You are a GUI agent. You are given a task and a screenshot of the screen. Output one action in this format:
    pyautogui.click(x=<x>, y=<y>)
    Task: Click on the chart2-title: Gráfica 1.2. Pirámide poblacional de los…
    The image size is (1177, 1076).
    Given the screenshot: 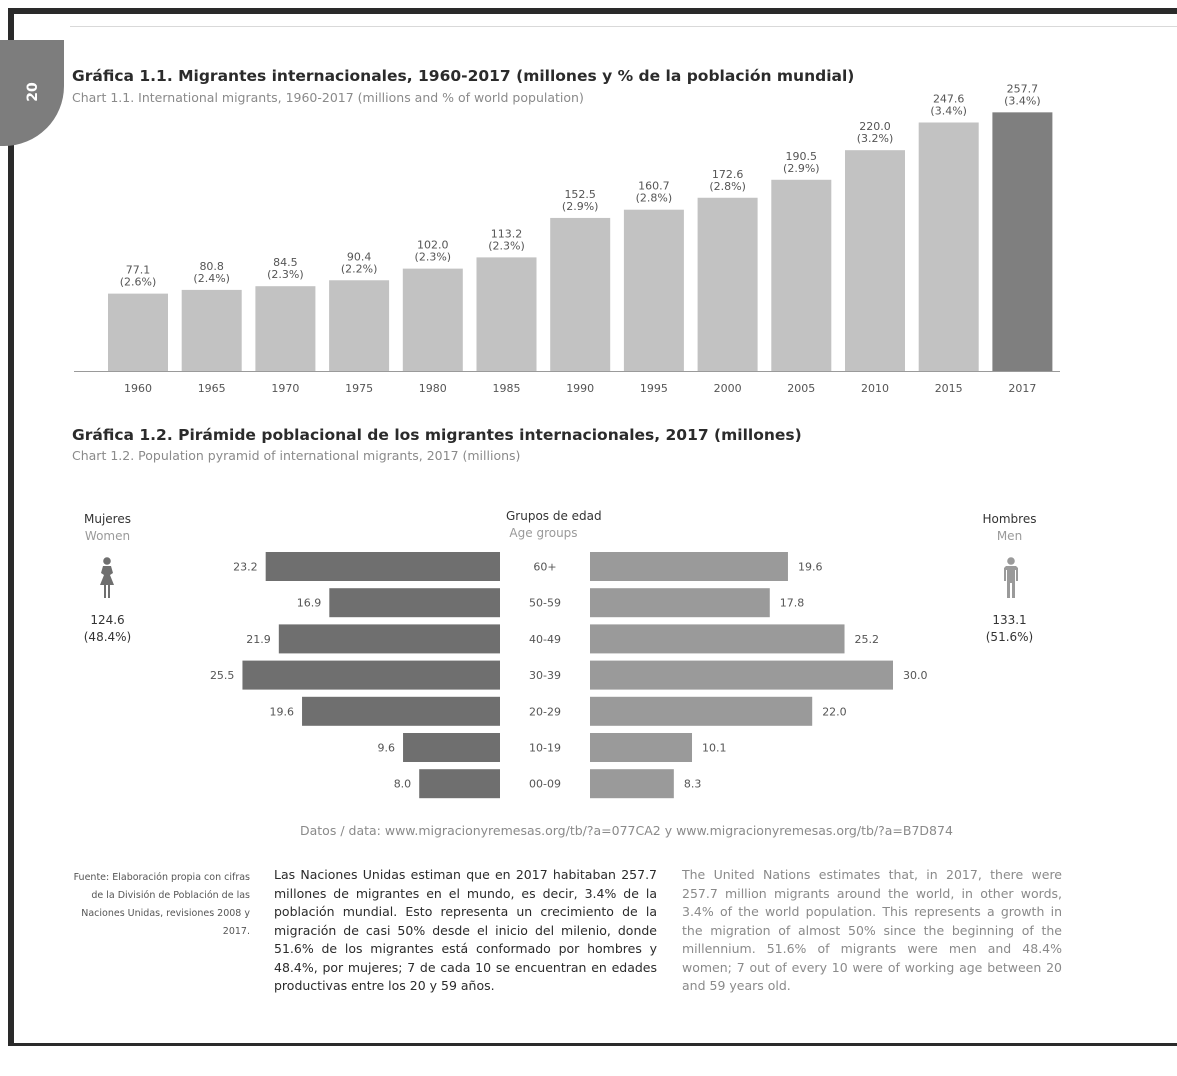 What is the action you would take?
    pyautogui.click(x=437, y=435)
    